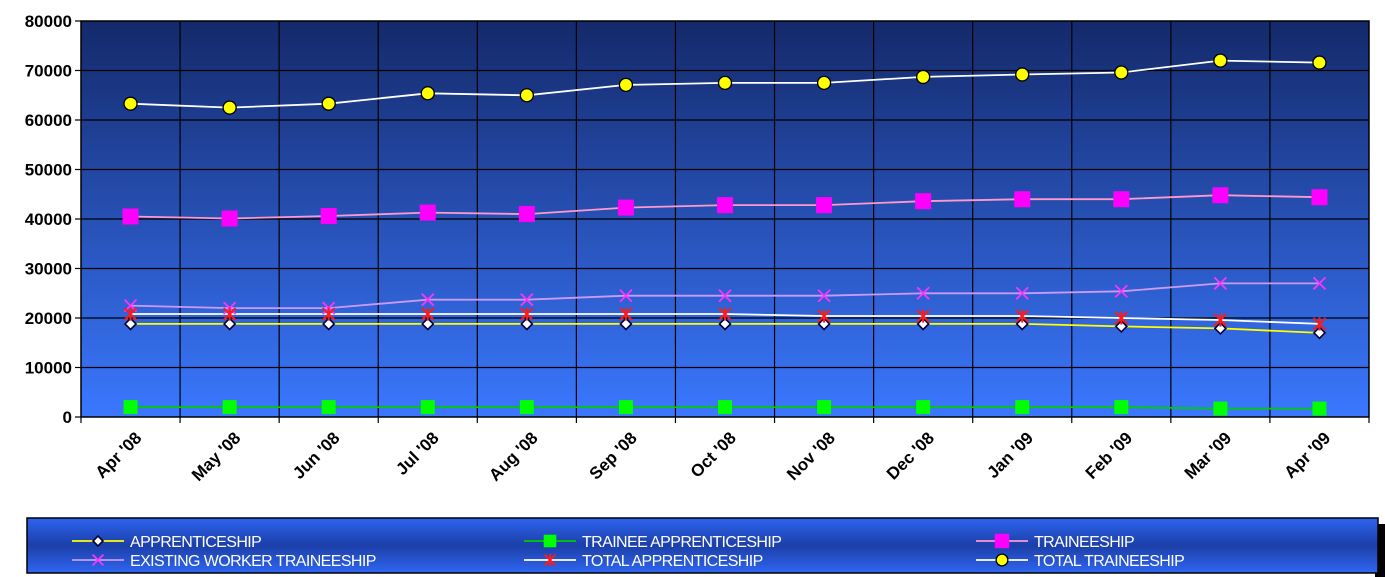 The width and height of the screenshot is (1385, 577). I want to click on y-tick-label: 50000, so click(48, 170).